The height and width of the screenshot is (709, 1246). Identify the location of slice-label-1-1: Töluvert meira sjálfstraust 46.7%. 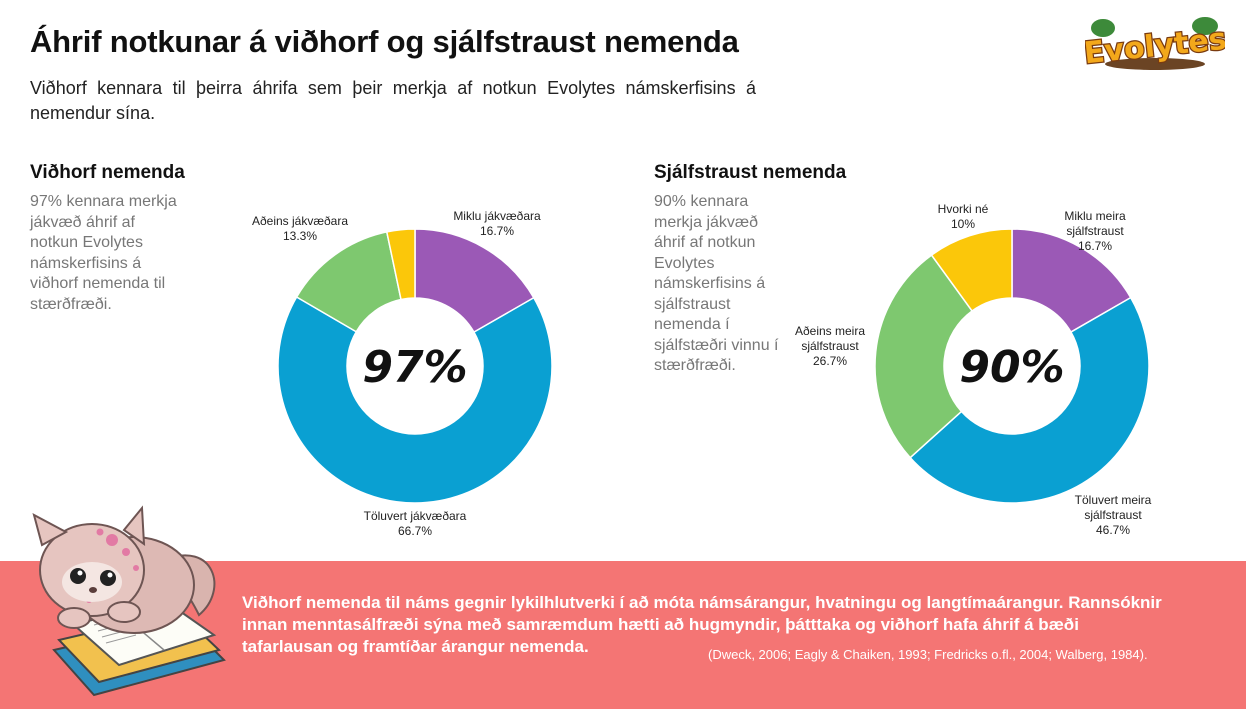
(1113, 515).